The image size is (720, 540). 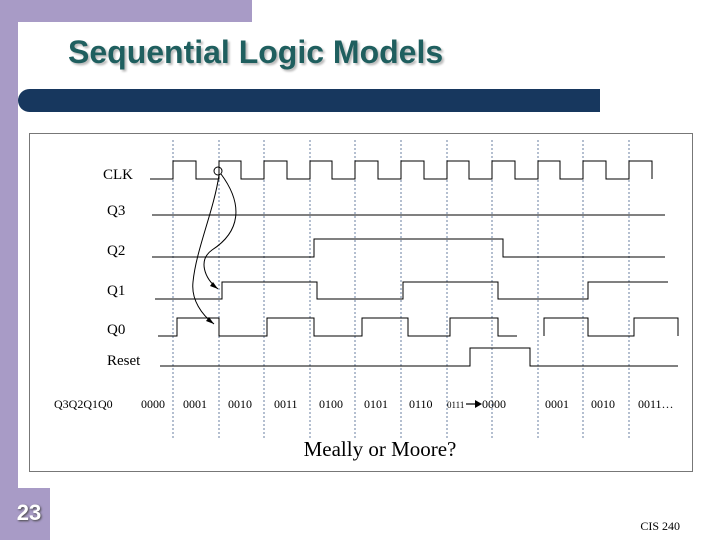 I want to click on signal-label-q0: Q0, so click(x=116, y=330).